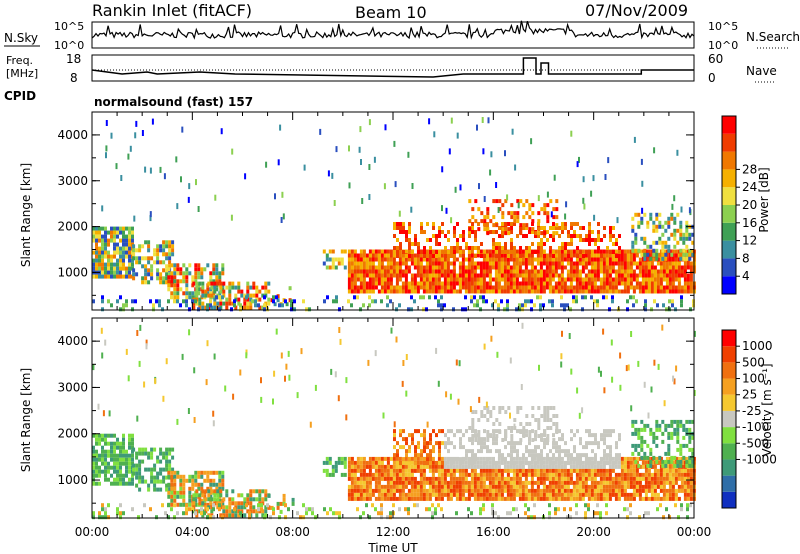  Describe the element at coordinates (493, 532) in the screenshot. I see `x-tick-label: 16:00` at that location.